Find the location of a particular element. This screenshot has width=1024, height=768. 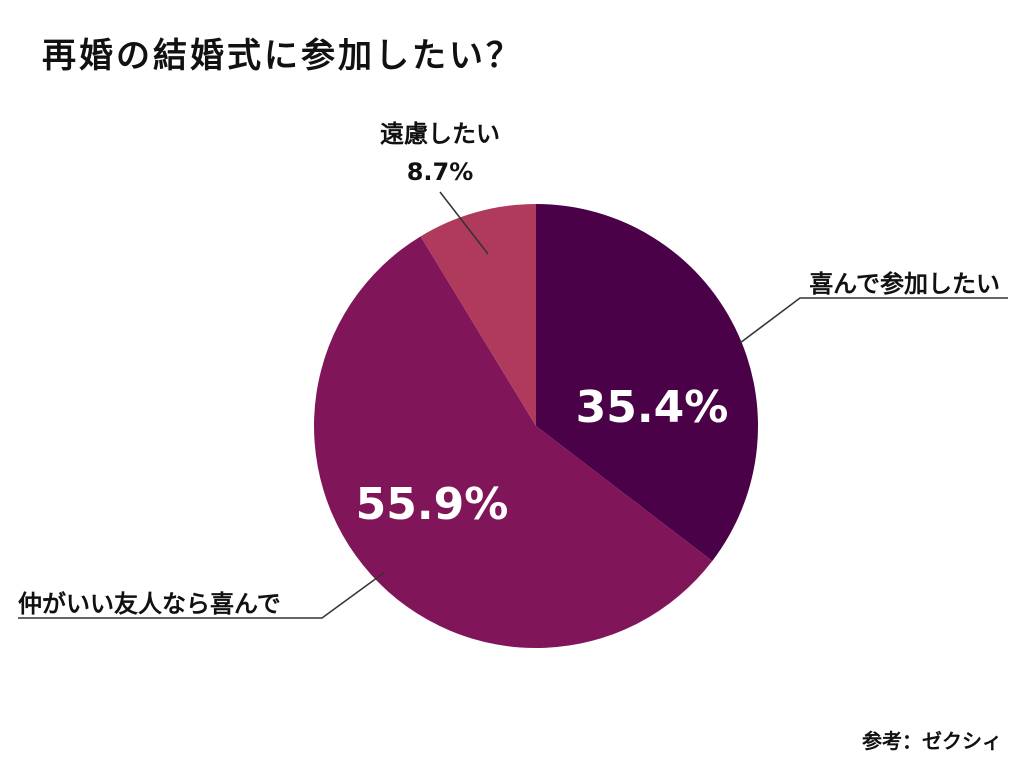

slice-category-label: 喜んで参加したい is located at coordinates (904, 284).